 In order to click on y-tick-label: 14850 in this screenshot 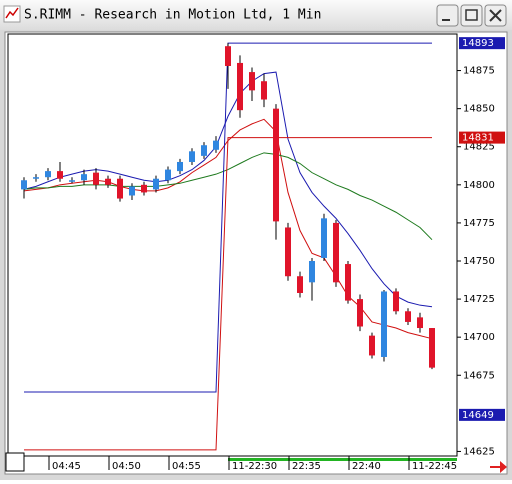, I will do `click(479, 109)`.